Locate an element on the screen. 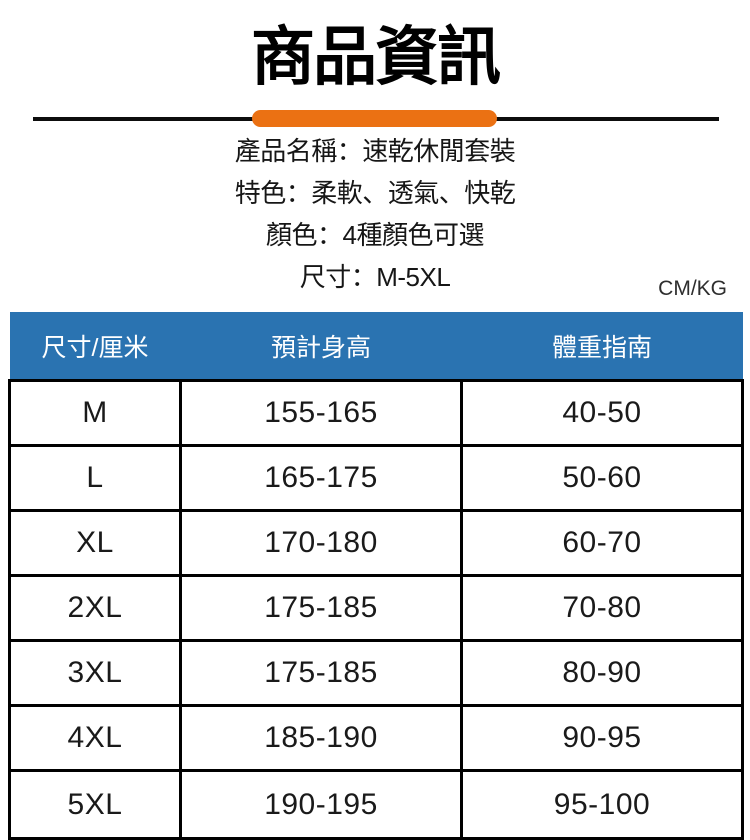  size-table-cell: 70-80 is located at coordinates (602, 608).